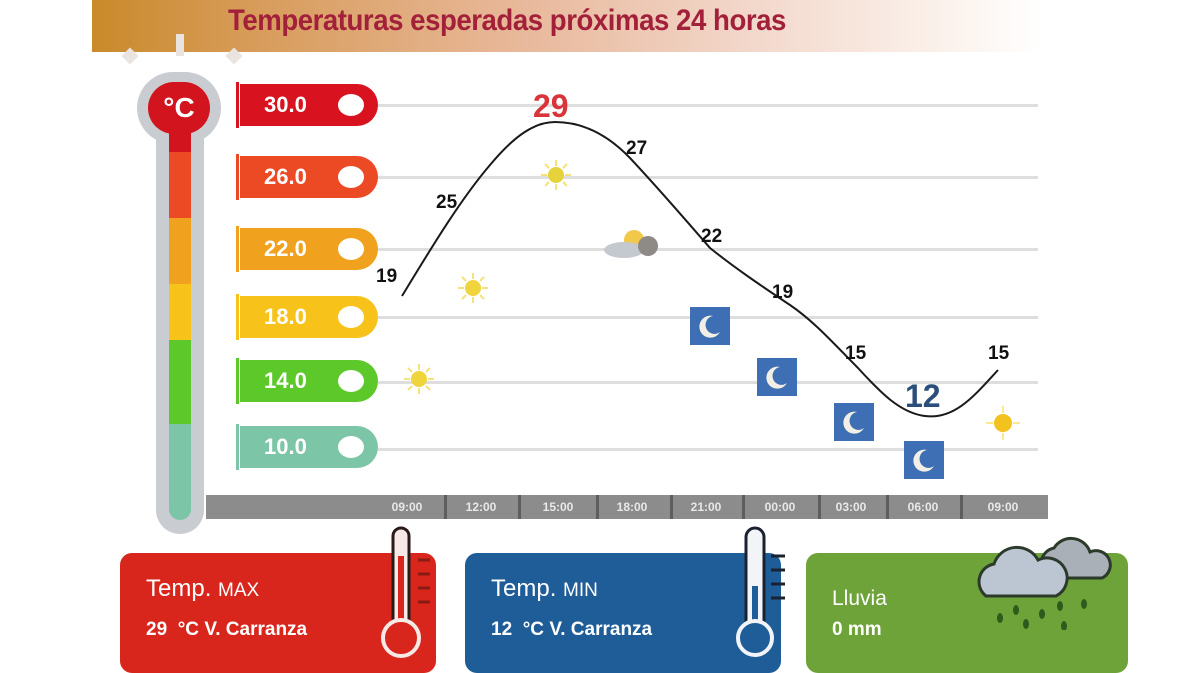 This screenshot has height=673, width=1200. I want to click on data-label: 25, so click(447, 202).